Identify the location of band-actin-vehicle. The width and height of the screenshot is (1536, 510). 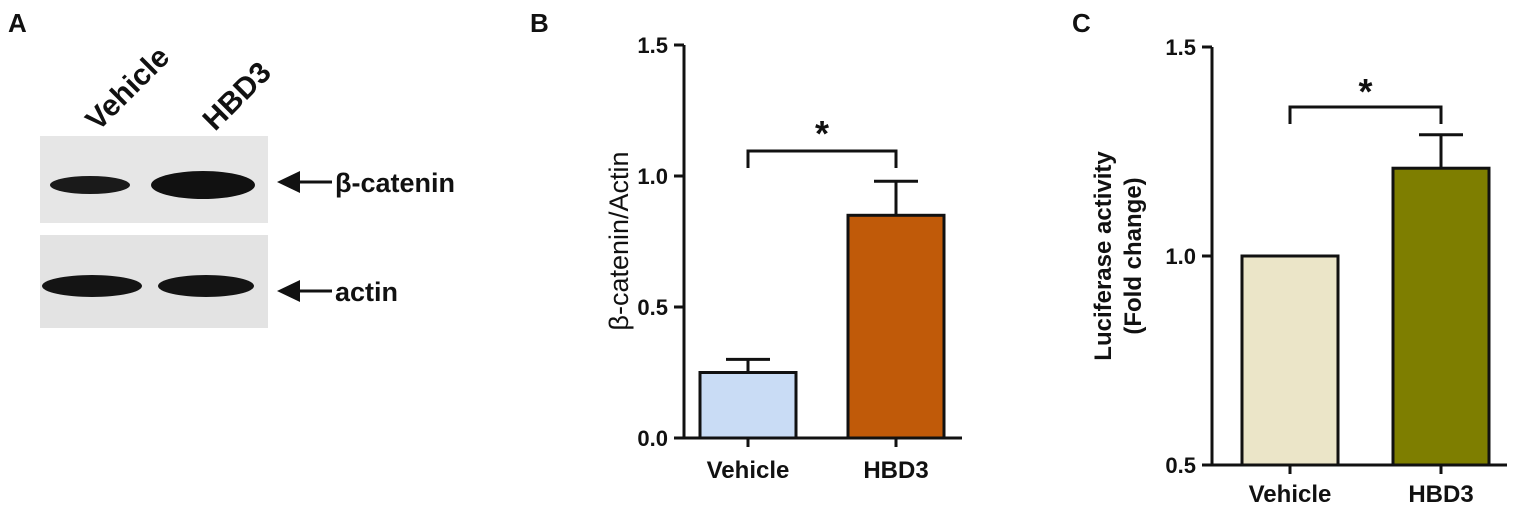
(92, 286).